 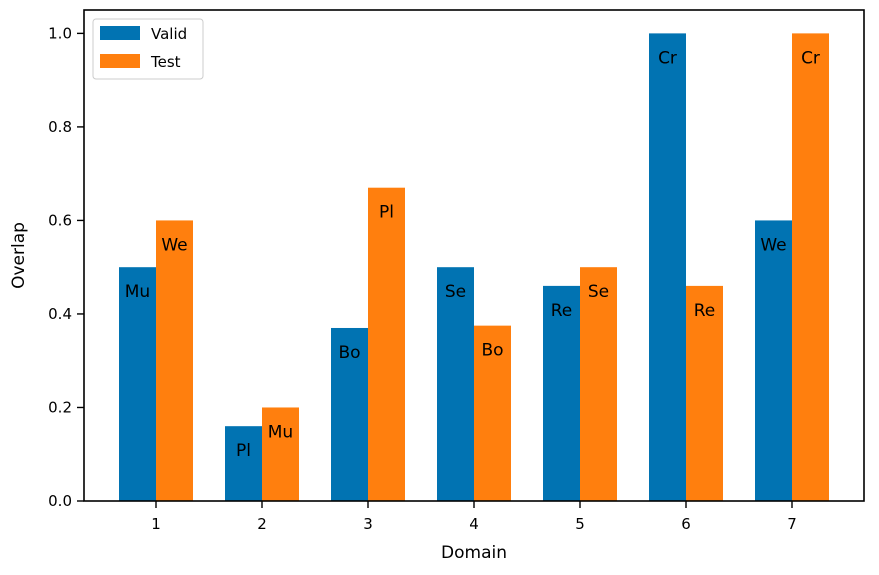 What do you see at coordinates (562, 311) in the screenshot?
I see `bar-label-valid-5: Re` at bounding box center [562, 311].